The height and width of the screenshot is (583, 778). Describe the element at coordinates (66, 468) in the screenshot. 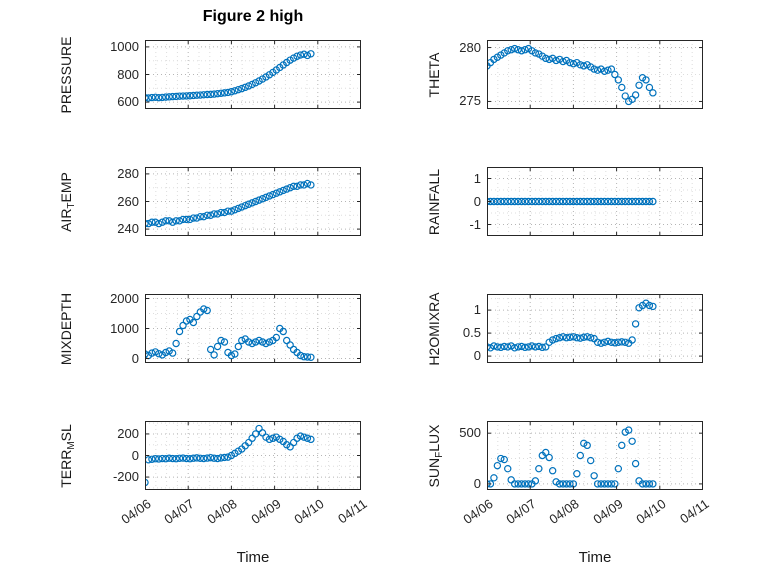

I see `y-axis-label-text: TERR` at that location.